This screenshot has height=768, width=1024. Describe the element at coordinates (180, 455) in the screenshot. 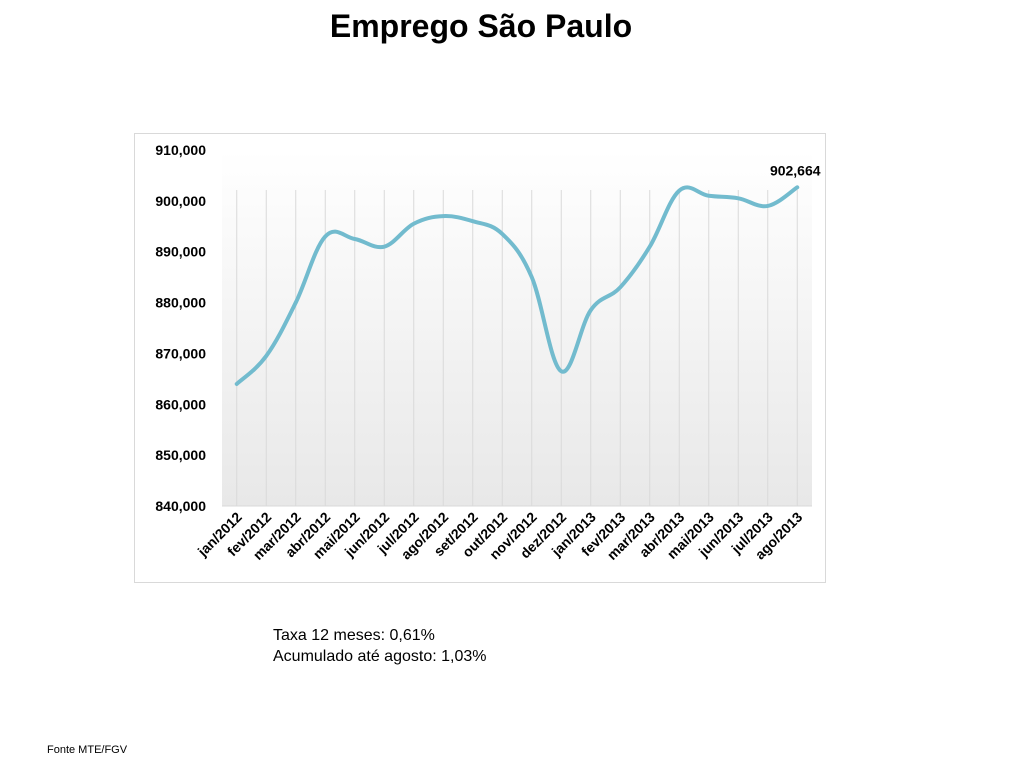

I see `y-tick-label: 850,000` at that location.